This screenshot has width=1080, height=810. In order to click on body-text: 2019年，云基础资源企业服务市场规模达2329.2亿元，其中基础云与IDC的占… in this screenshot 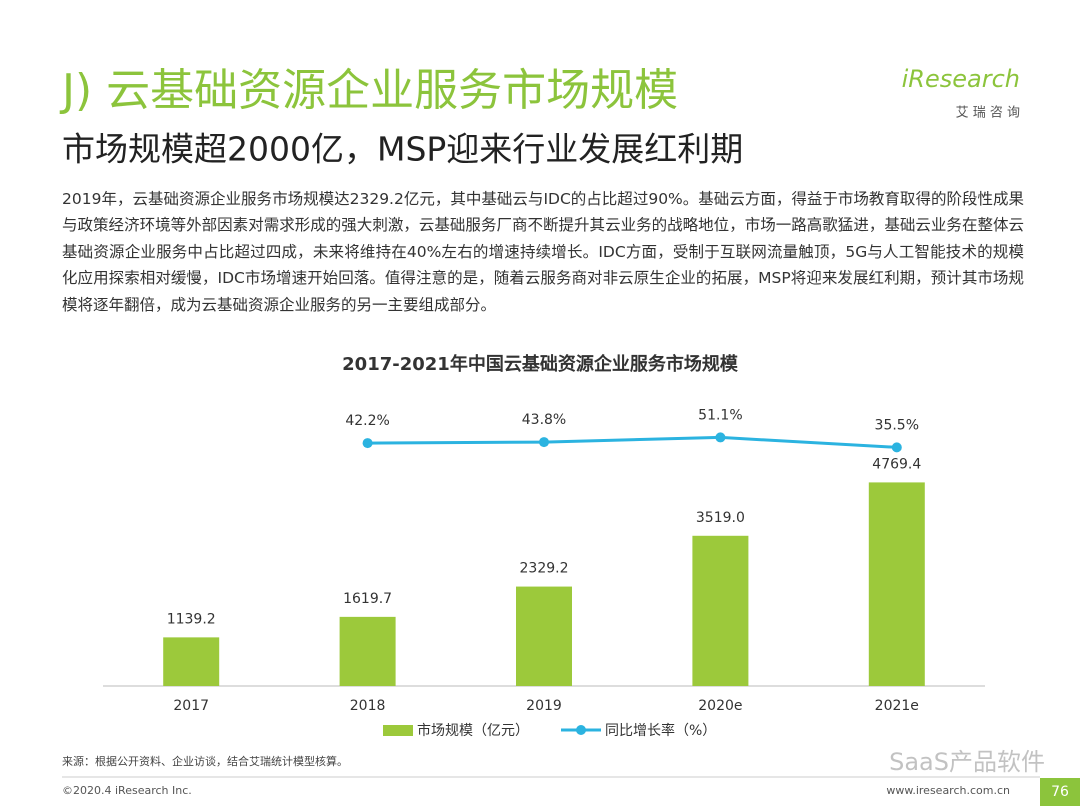, I will do `click(543, 252)`.